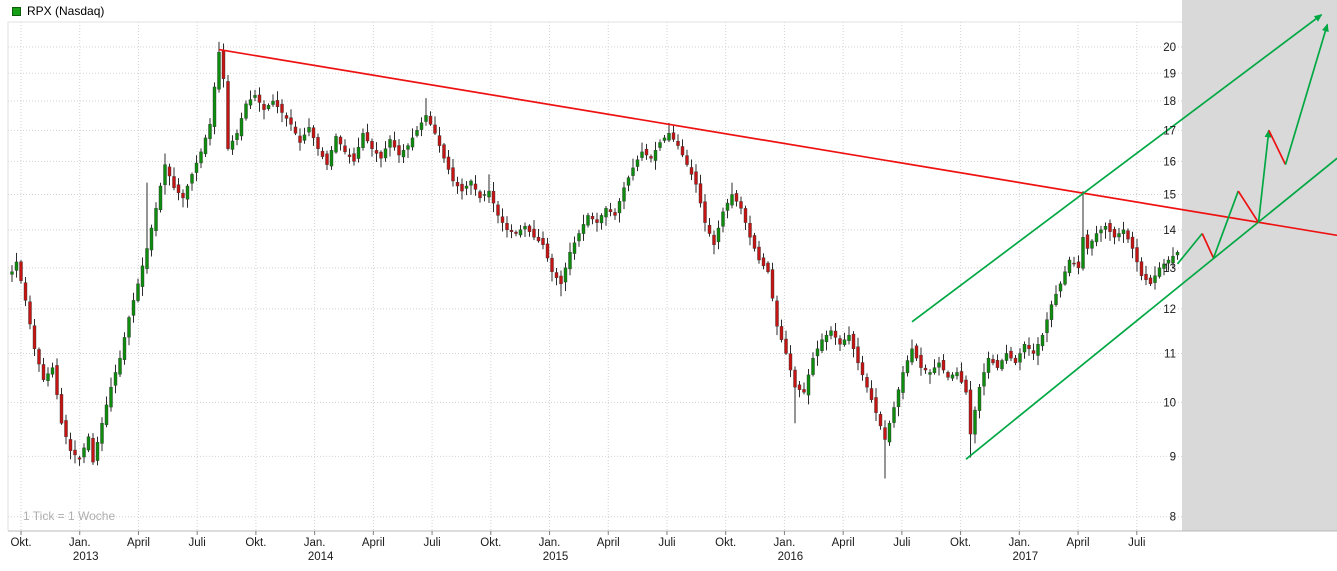 The image size is (1337, 571). Describe the element at coordinates (69, 516) in the screenshot. I see `tick-interval-note: 1 Tick = 1 Woche` at that location.